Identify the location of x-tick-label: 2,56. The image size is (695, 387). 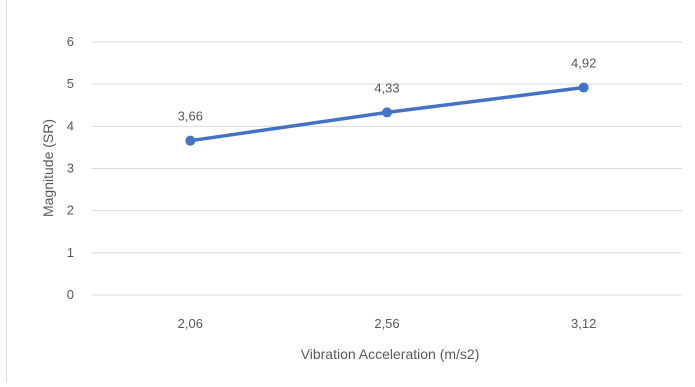
(386, 323).